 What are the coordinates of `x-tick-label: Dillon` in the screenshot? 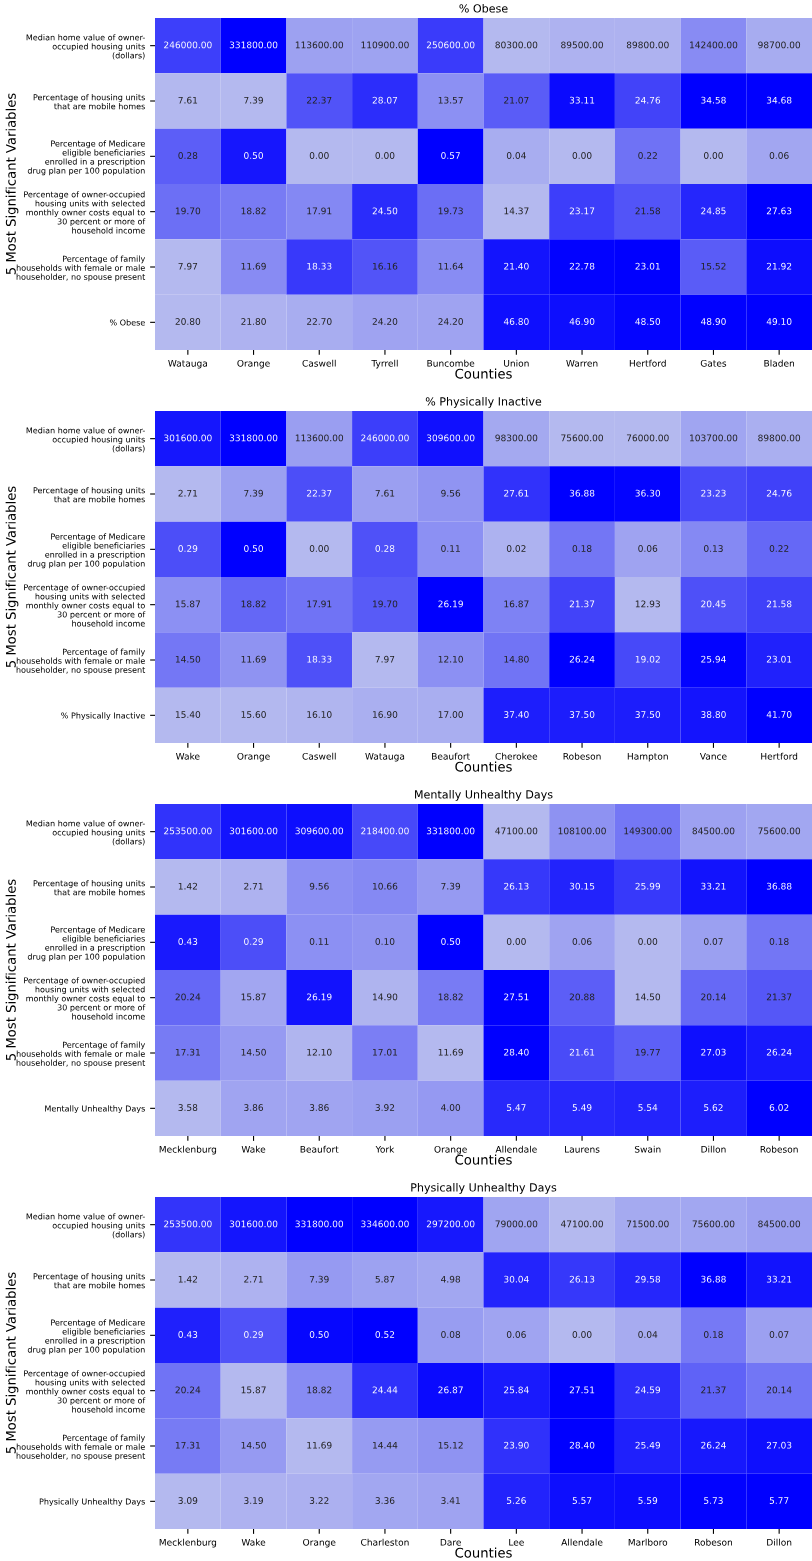 It's located at (779, 1542).